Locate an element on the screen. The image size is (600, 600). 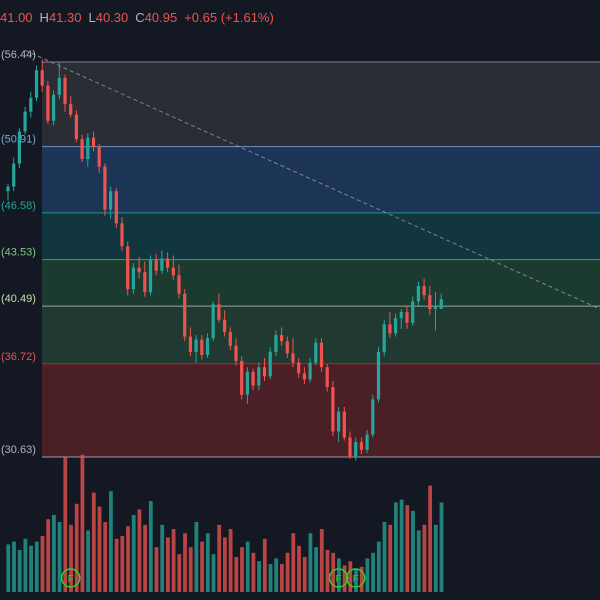
level-label: (40.49) is located at coordinates (18, 299).